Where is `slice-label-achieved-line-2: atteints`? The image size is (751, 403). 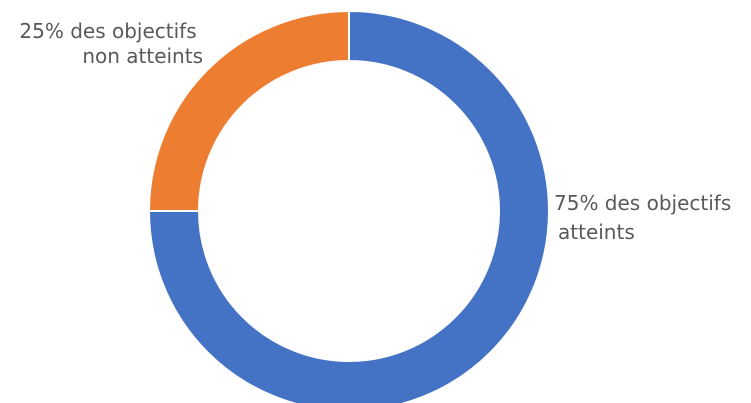
slice-label-achieved-line-2: atteints is located at coordinates (596, 232).